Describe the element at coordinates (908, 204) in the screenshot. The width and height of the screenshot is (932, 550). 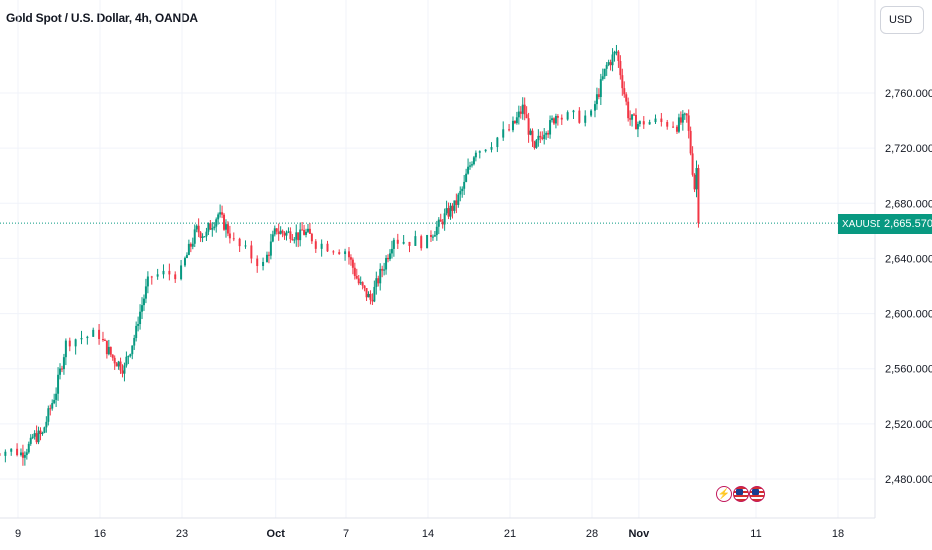
I see `price-tick-label: 2,680.000` at that location.